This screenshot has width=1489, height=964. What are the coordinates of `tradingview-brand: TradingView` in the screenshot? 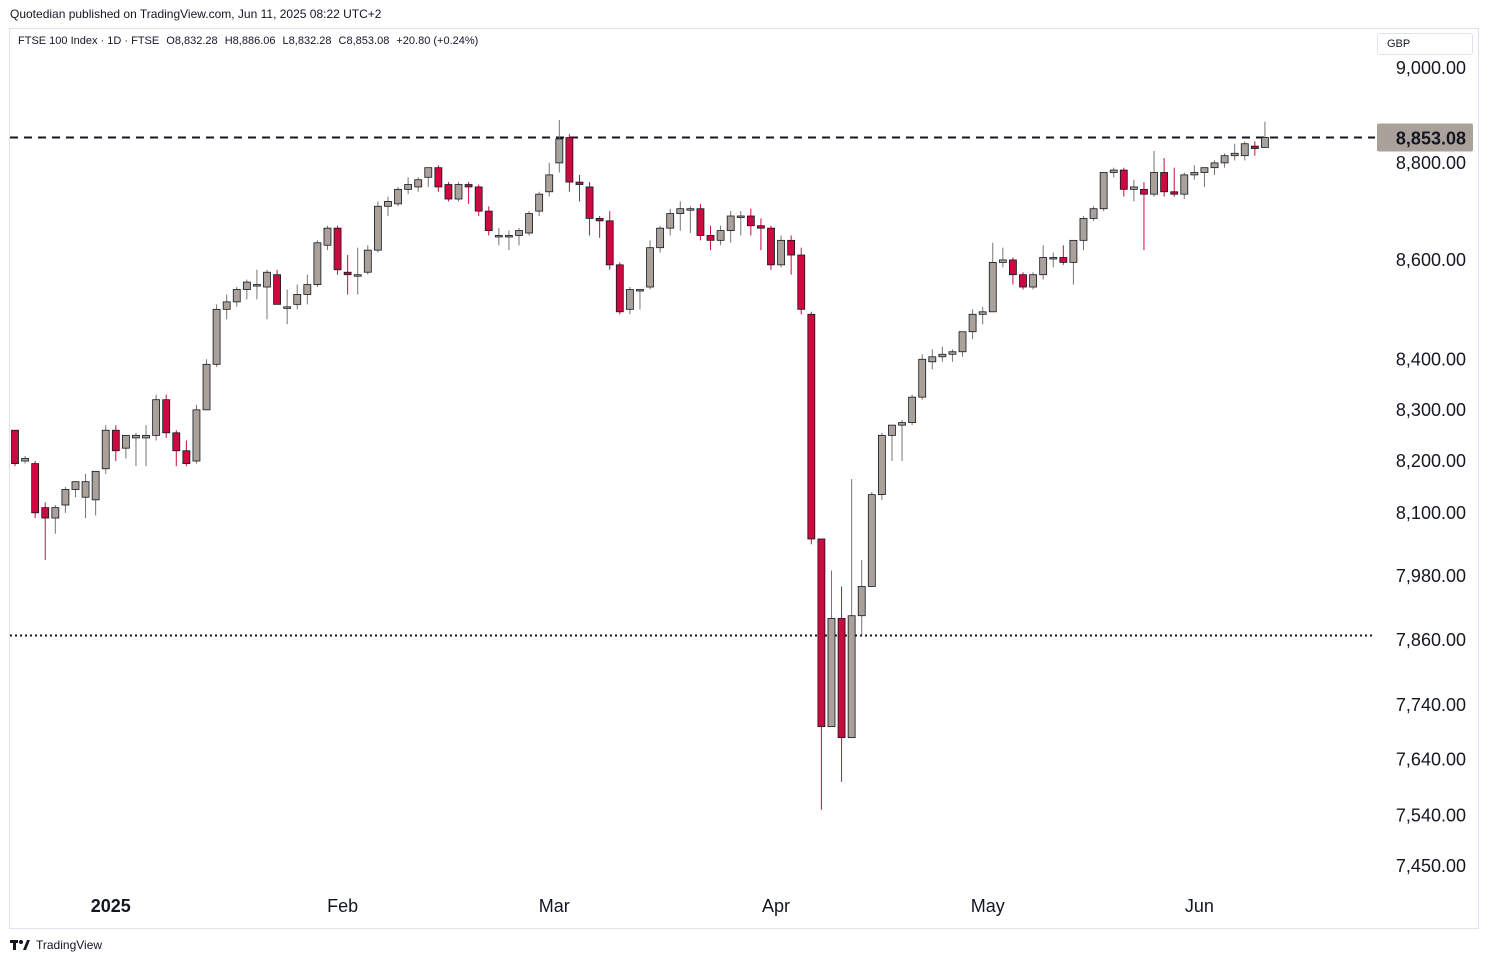 It's located at (56, 945).